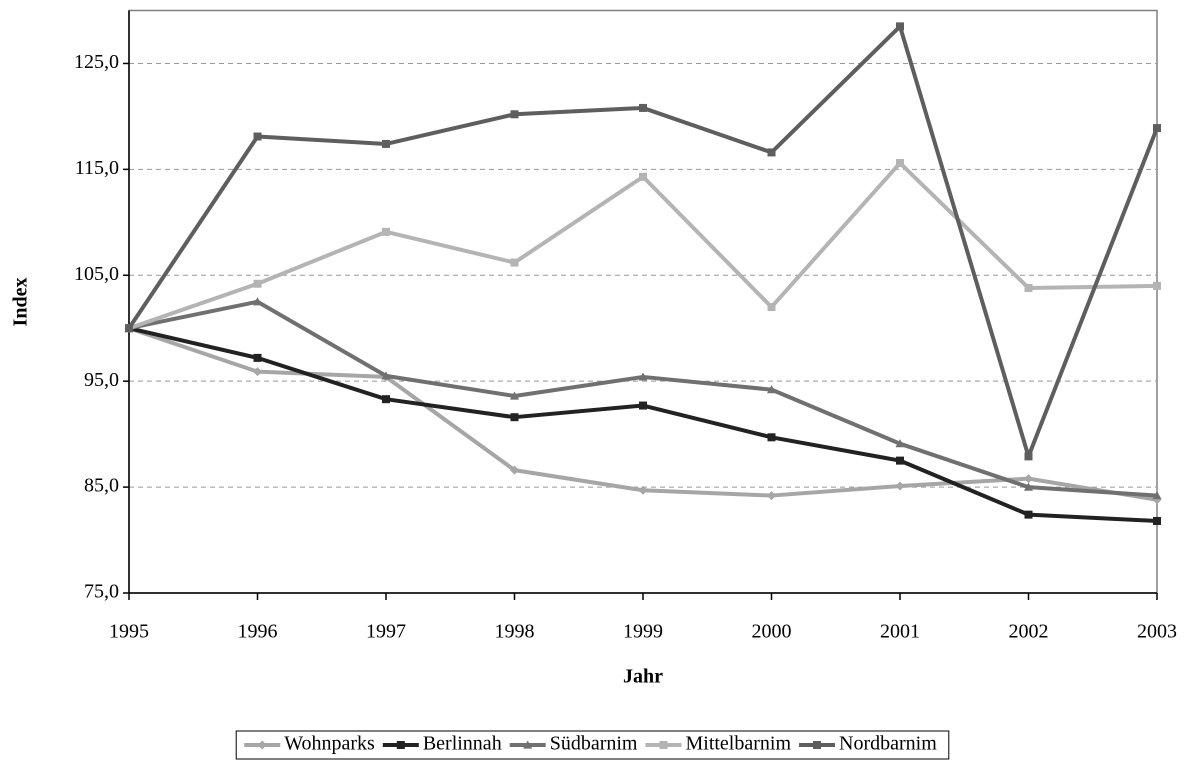 This screenshot has width=1185, height=760. Describe the element at coordinates (258, 632) in the screenshot. I see `x-tick-label: 1996` at that location.